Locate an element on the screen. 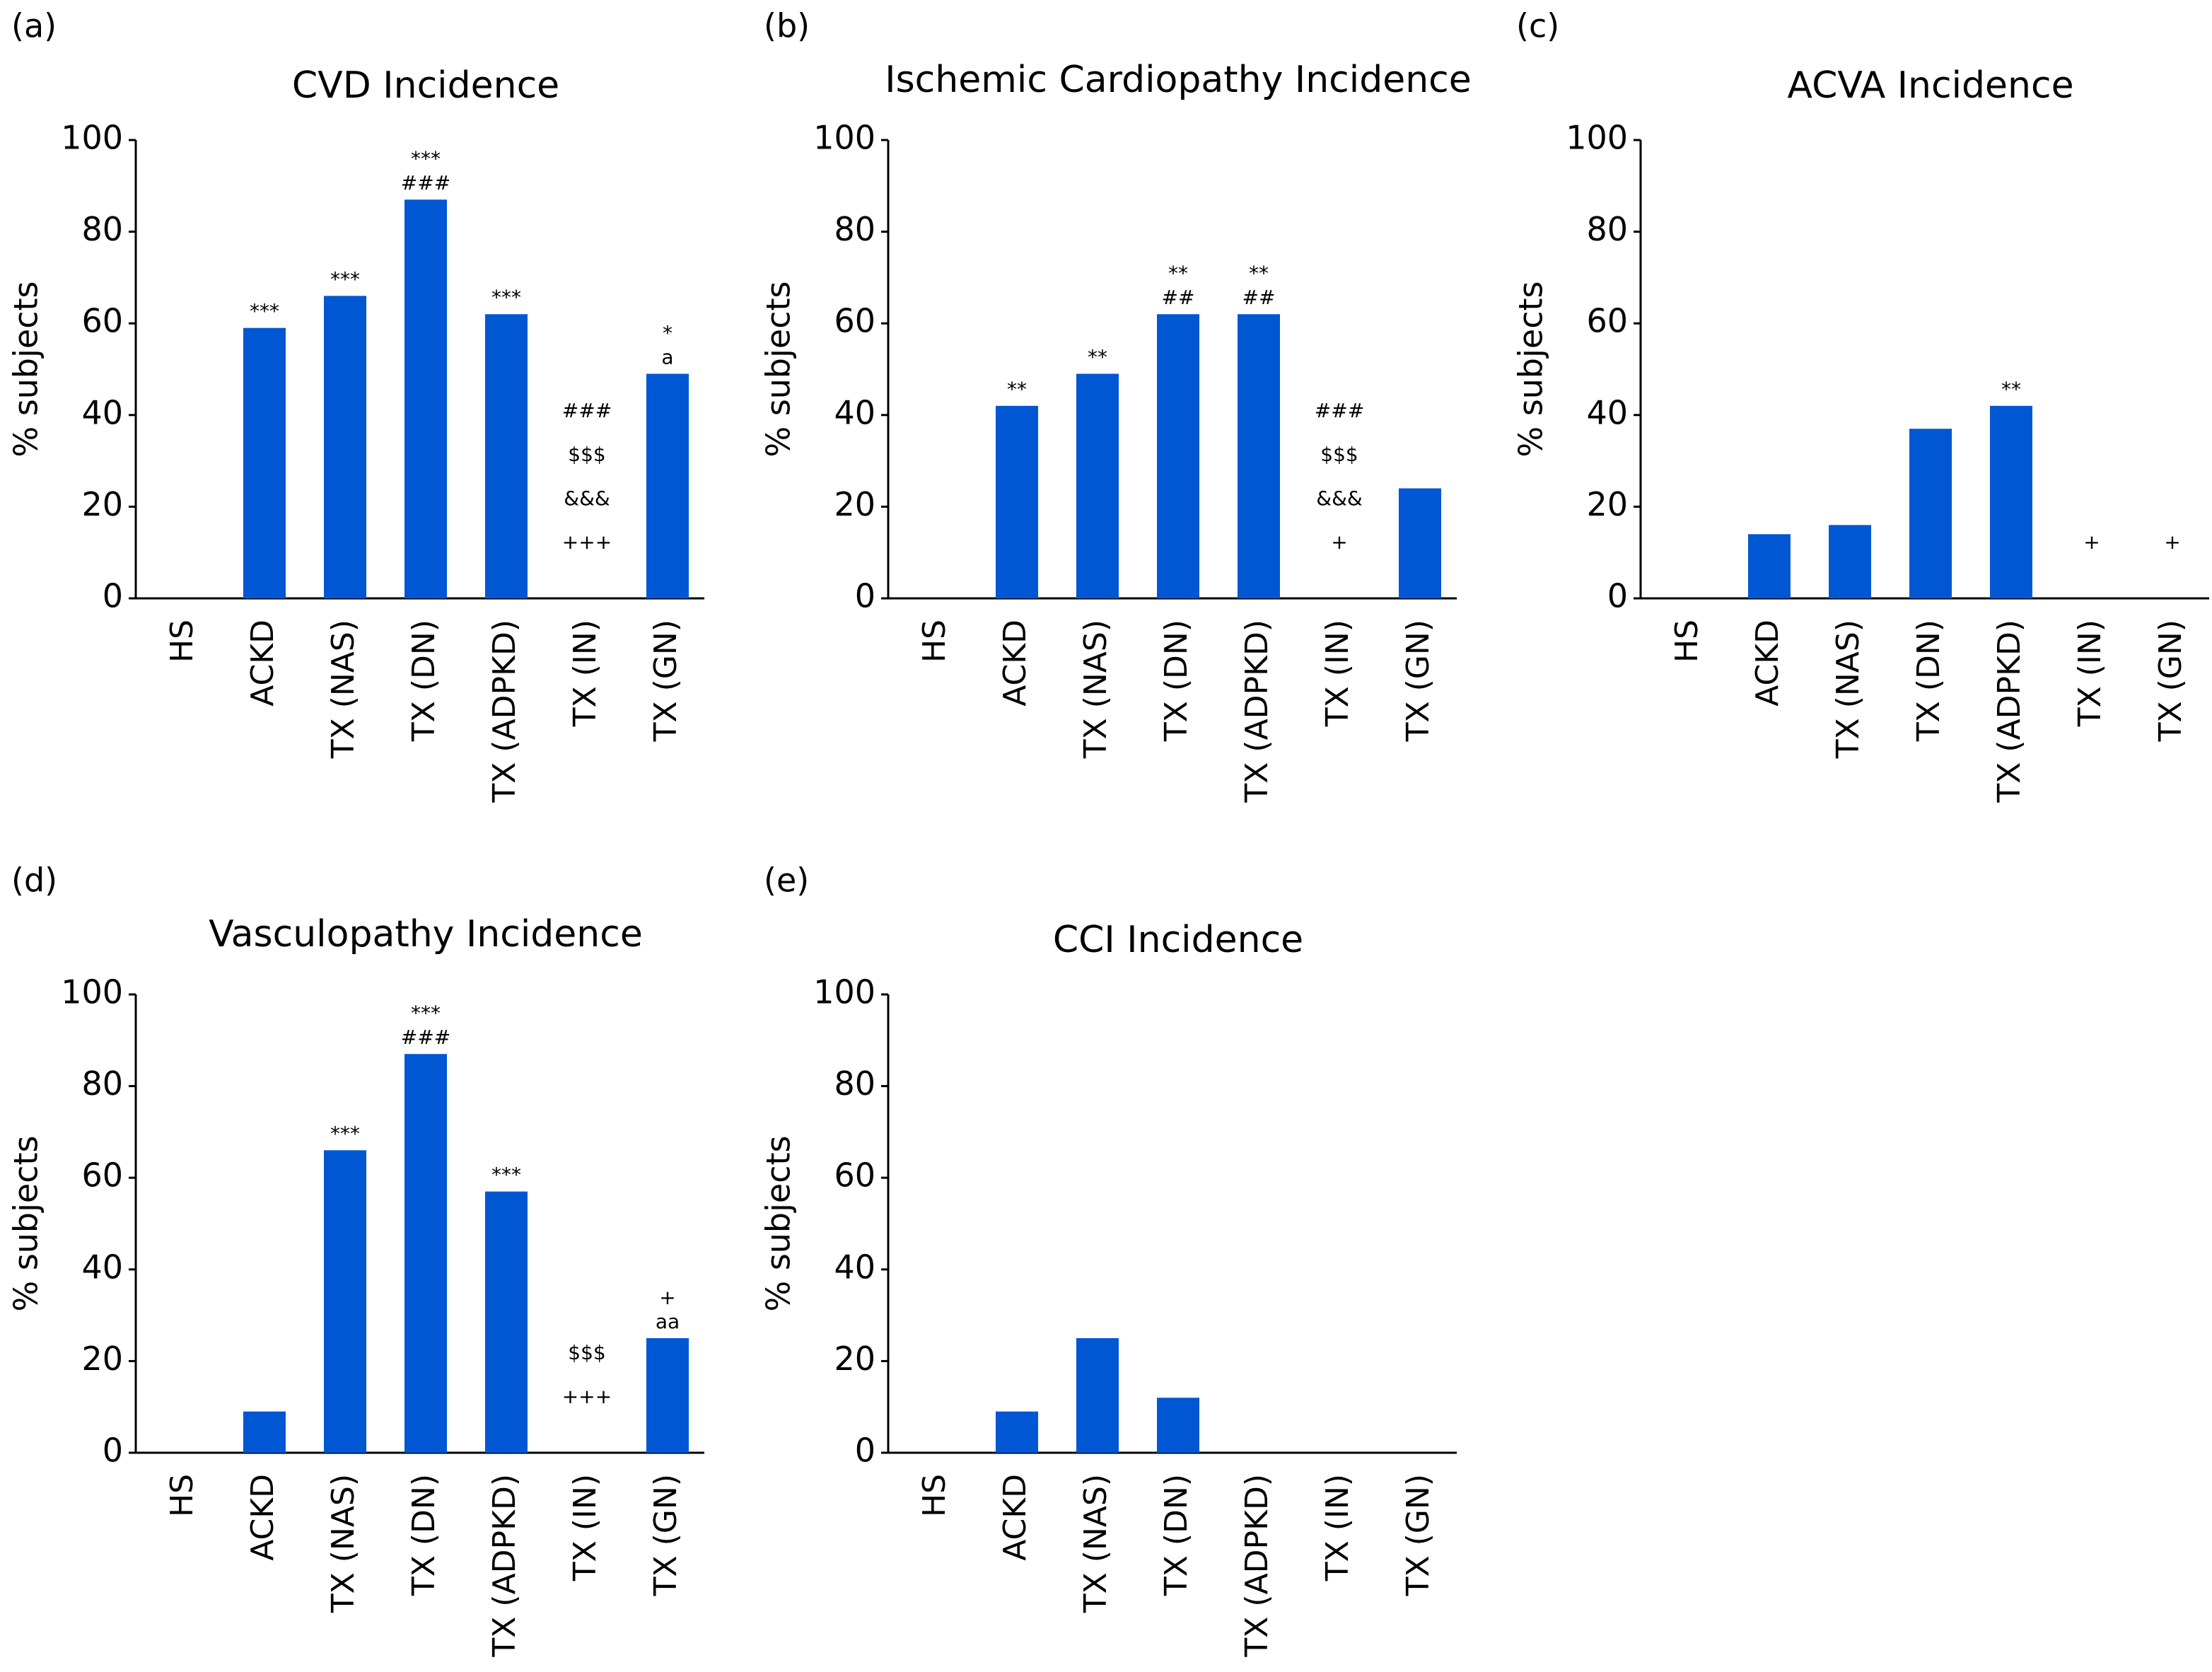 This screenshot has height=1672, width=2212. panel-label: (e) is located at coordinates (786, 880).